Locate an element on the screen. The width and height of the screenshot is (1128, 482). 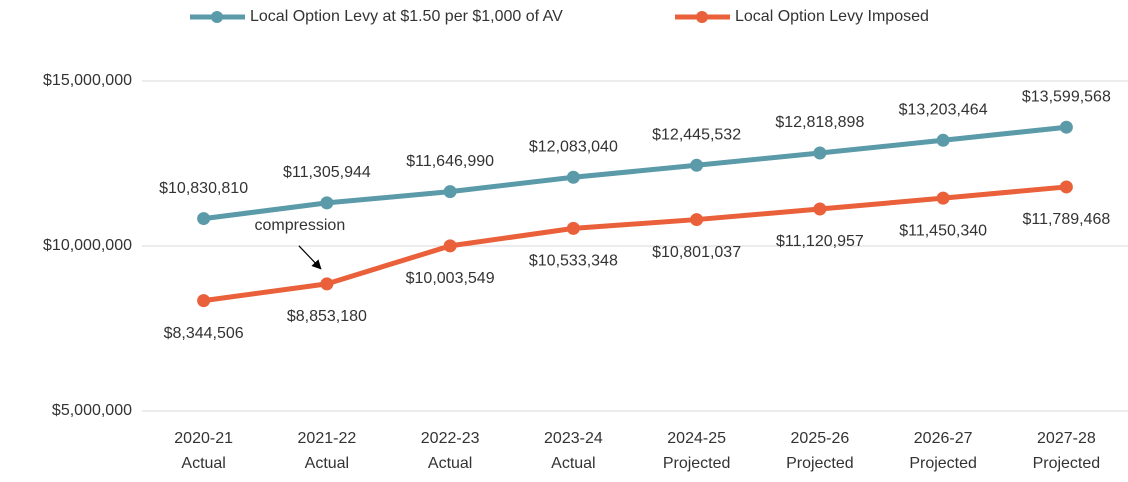
data-label: $12,818,898 is located at coordinates (819, 122).